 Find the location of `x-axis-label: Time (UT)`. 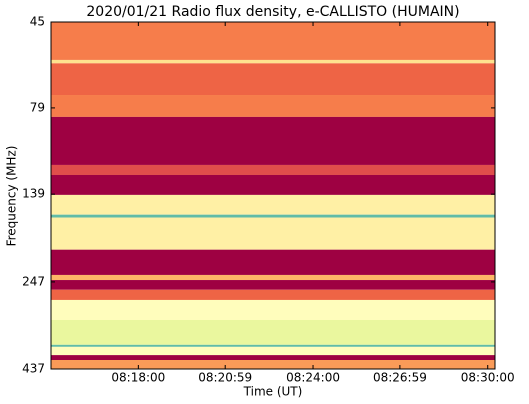

x-axis-label: Time (UT) is located at coordinates (273, 392).